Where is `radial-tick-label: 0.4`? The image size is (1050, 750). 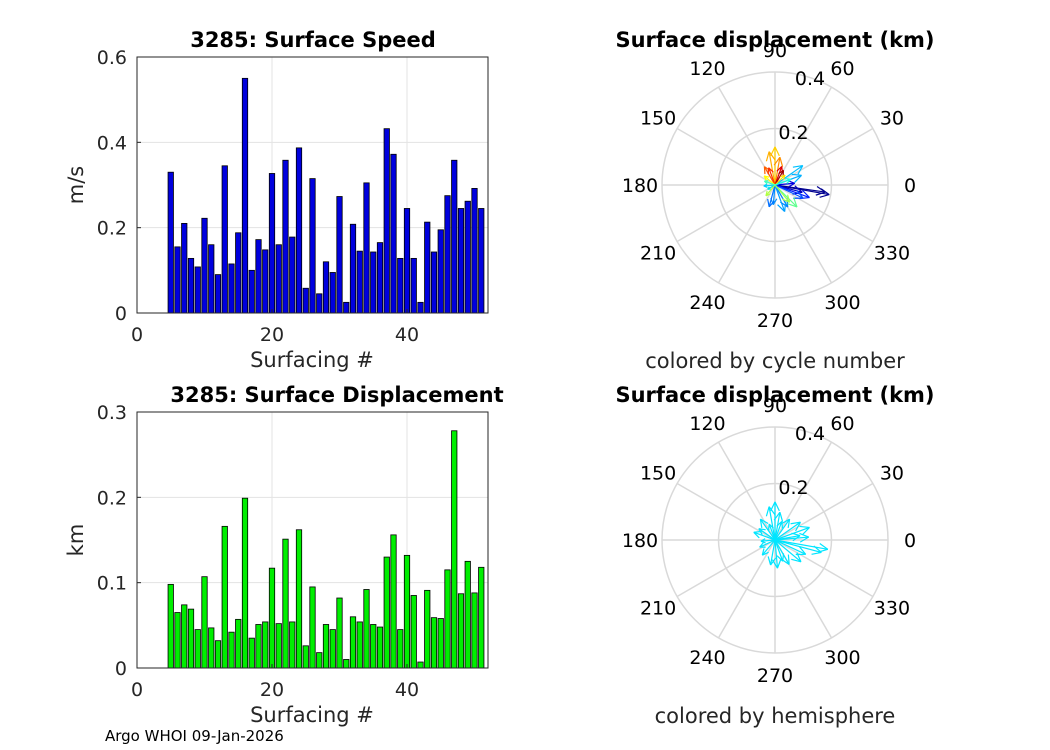 radial-tick-label: 0.4 is located at coordinates (810, 434).